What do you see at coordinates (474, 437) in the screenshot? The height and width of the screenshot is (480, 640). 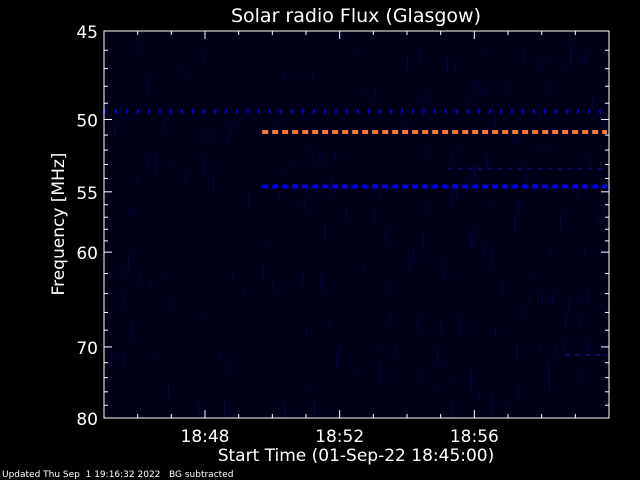 I see `x-tick-label: 18:56` at bounding box center [474, 437].